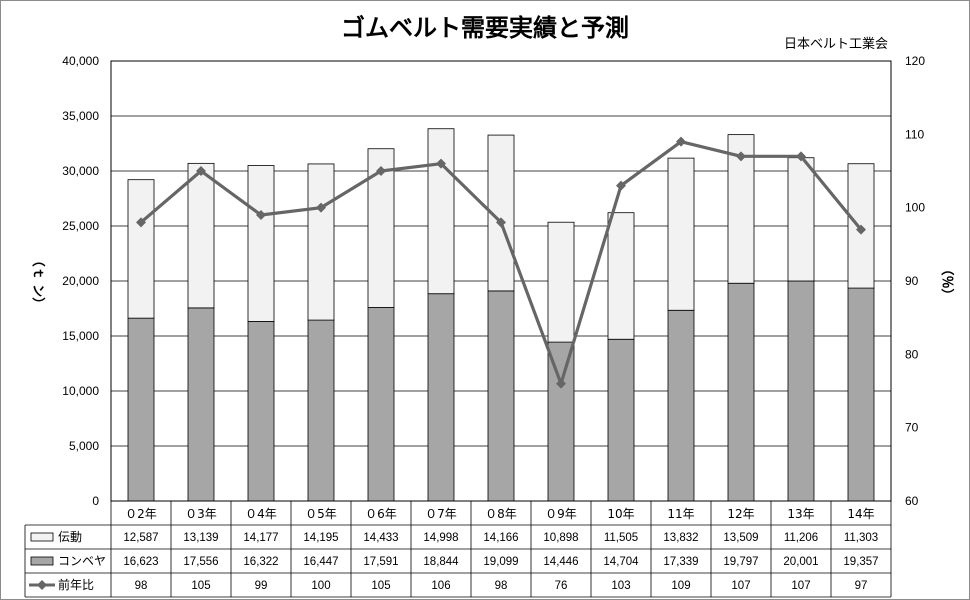 The height and width of the screenshot is (600, 970). I want to click on table-cell-value: 19,357, so click(860, 562).